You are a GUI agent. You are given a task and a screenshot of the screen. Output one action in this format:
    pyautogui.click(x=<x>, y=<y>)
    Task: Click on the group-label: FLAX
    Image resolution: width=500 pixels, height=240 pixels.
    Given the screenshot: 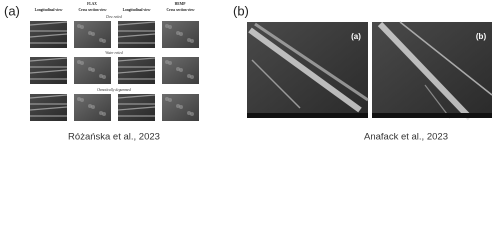 What is the action you would take?
    pyautogui.click(x=92, y=4)
    